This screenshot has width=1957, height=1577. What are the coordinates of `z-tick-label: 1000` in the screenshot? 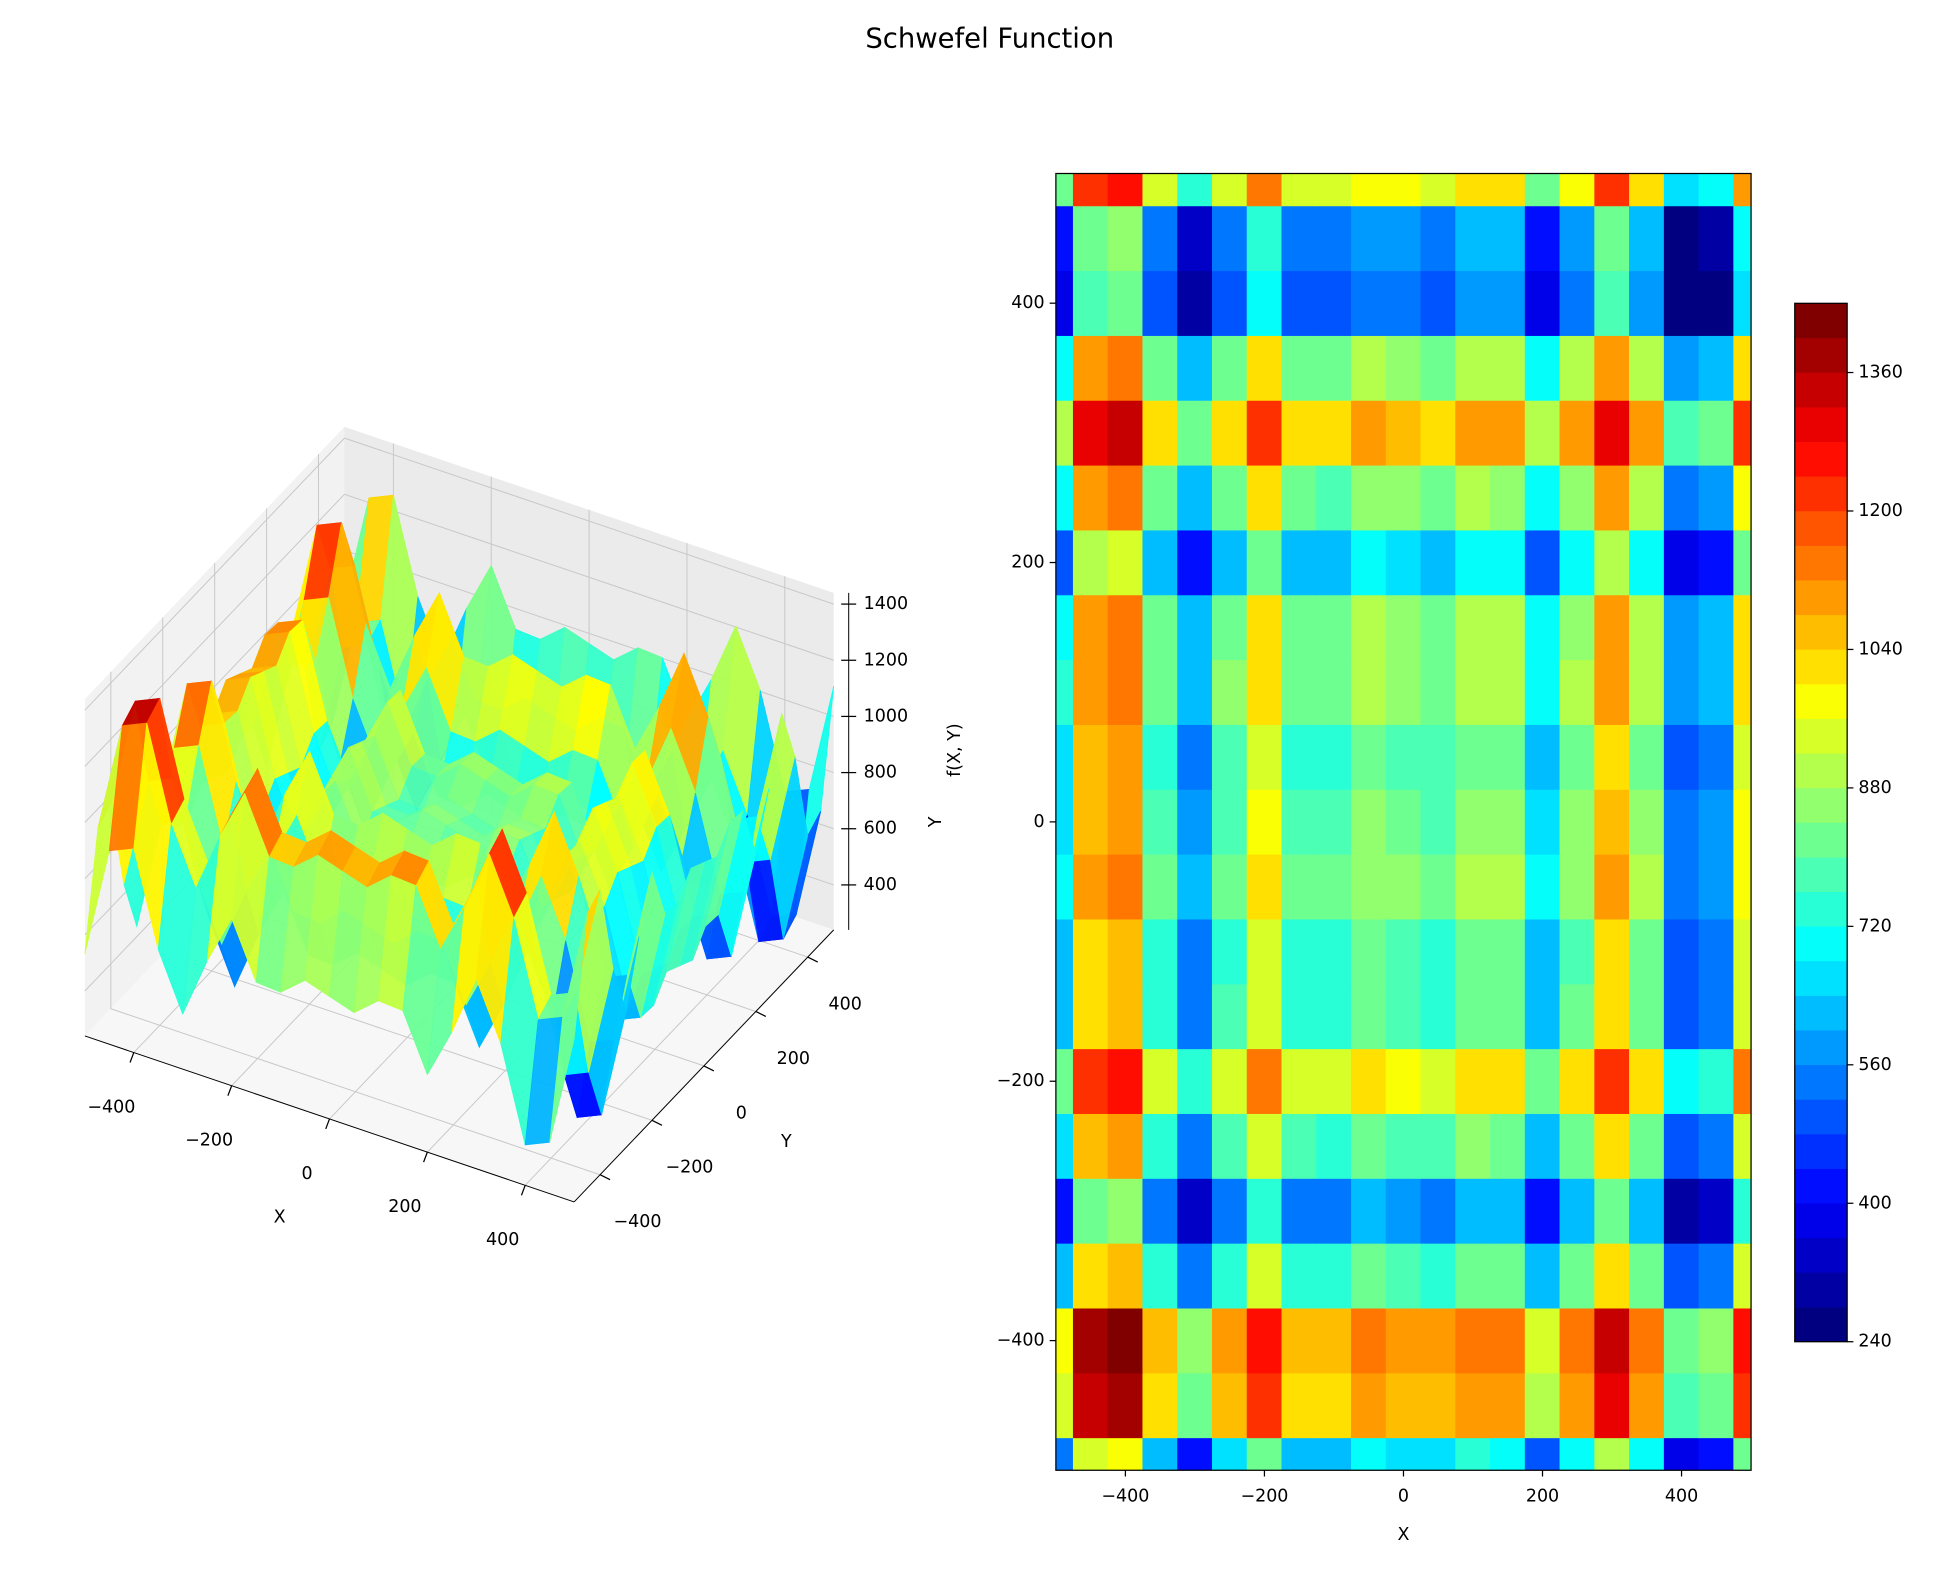 It's located at (886, 716).